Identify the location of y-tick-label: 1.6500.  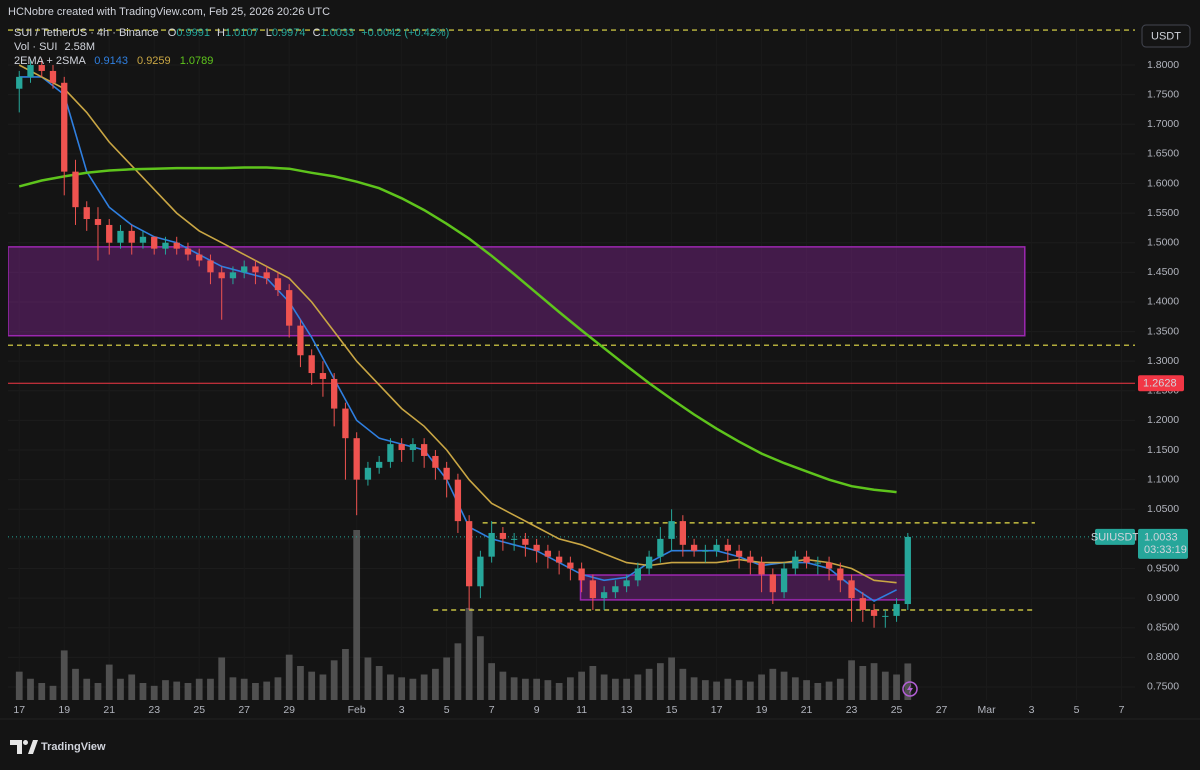
(1163, 154).